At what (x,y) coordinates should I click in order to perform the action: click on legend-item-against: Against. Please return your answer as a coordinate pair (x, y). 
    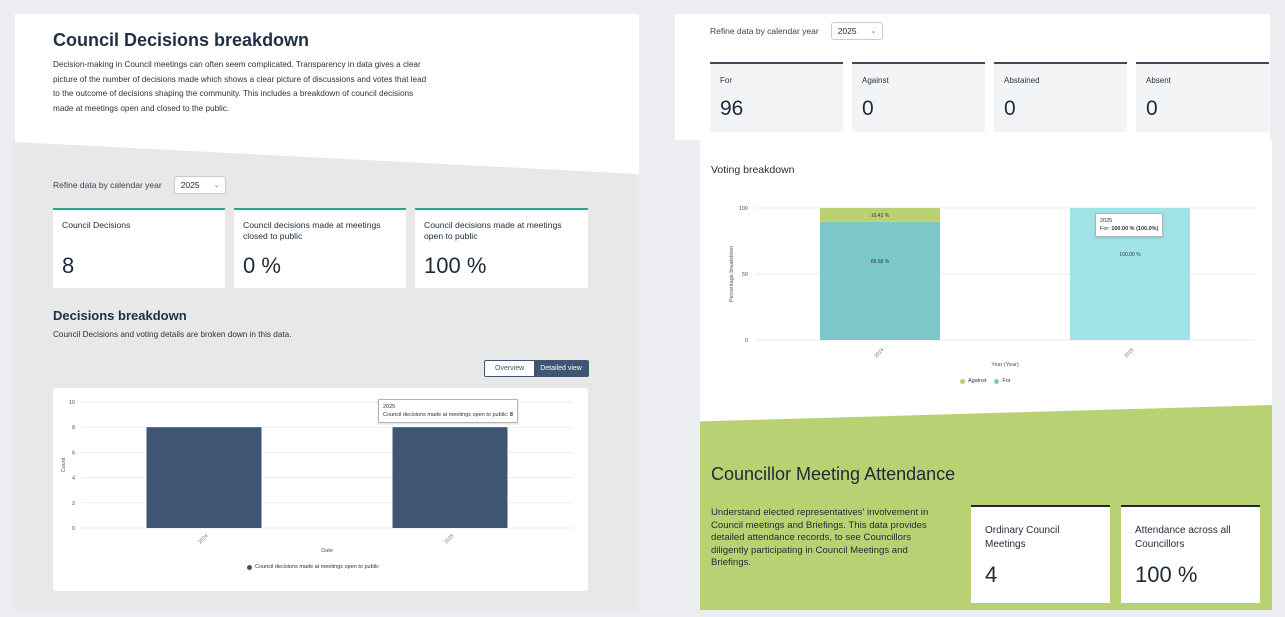
    Looking at the image, I should click on (973, 381).